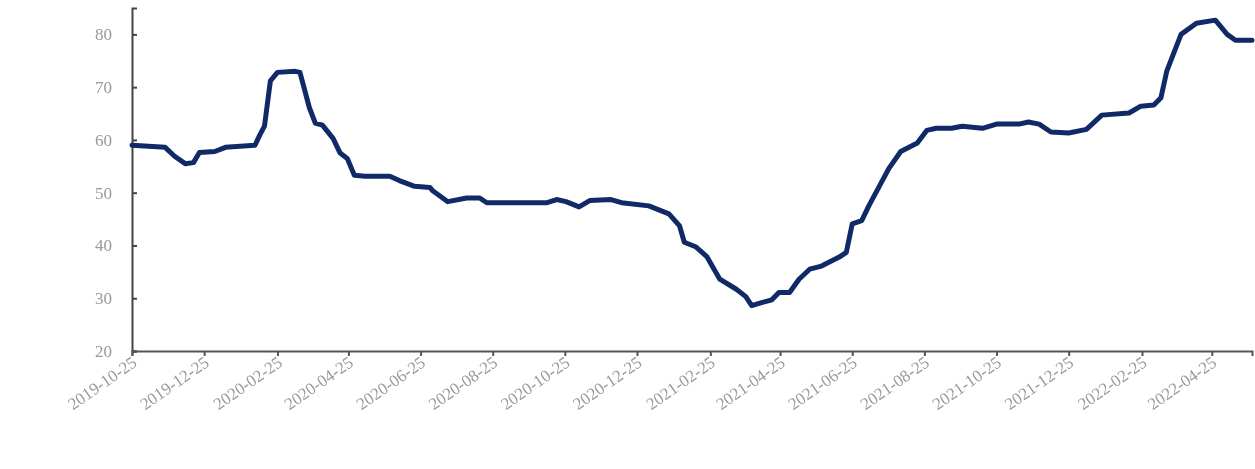 This screenshot has width=1255, height=469. What do you see at coordinates (103, 140) in the screenshot?
I see `y-tick-label: 60` at bounding box center [103, 140].